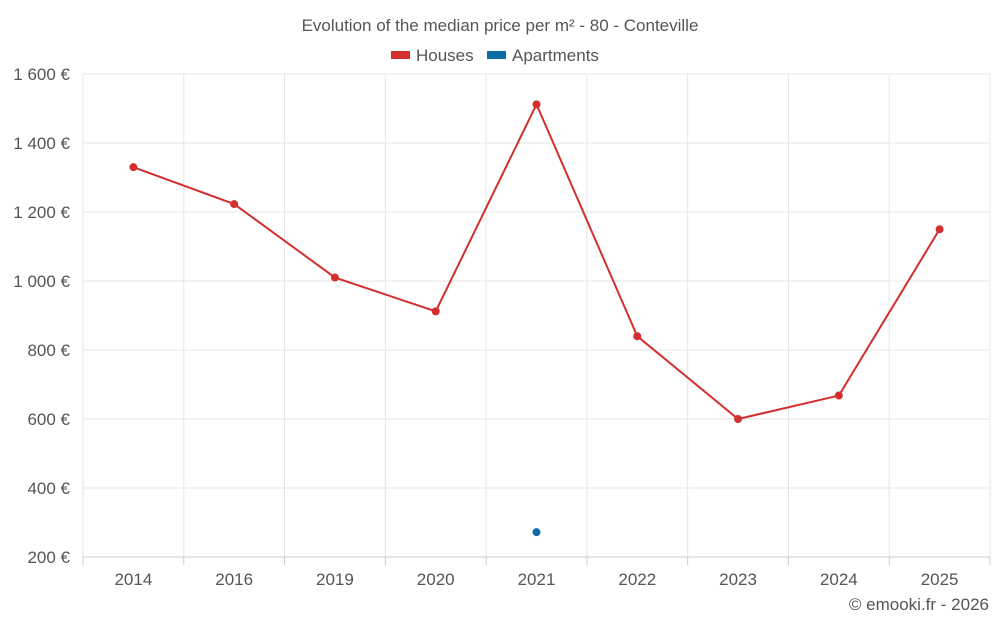 The height and width of the screenshot is (625, 1000). Describe the element at coordinates (537, 579) in the screenshot. I see `x-tick-label: 2021` at that location.